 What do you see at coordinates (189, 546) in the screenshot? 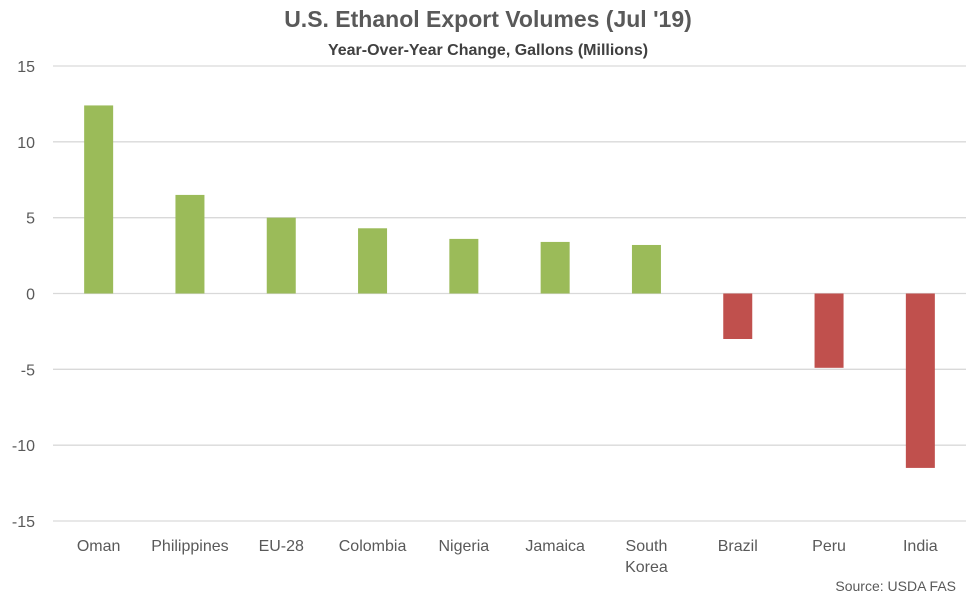
I see `x-tick-label: Philippines` at bounding box center [189, 546].